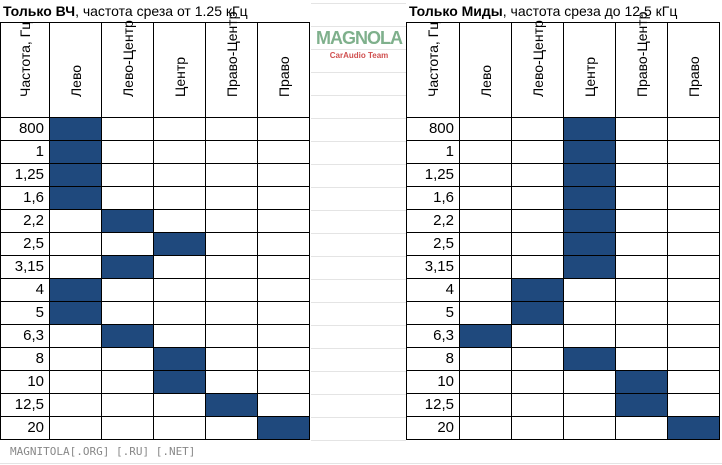  I want to click on column-header-label: Право-Центр, so click(231, 54).